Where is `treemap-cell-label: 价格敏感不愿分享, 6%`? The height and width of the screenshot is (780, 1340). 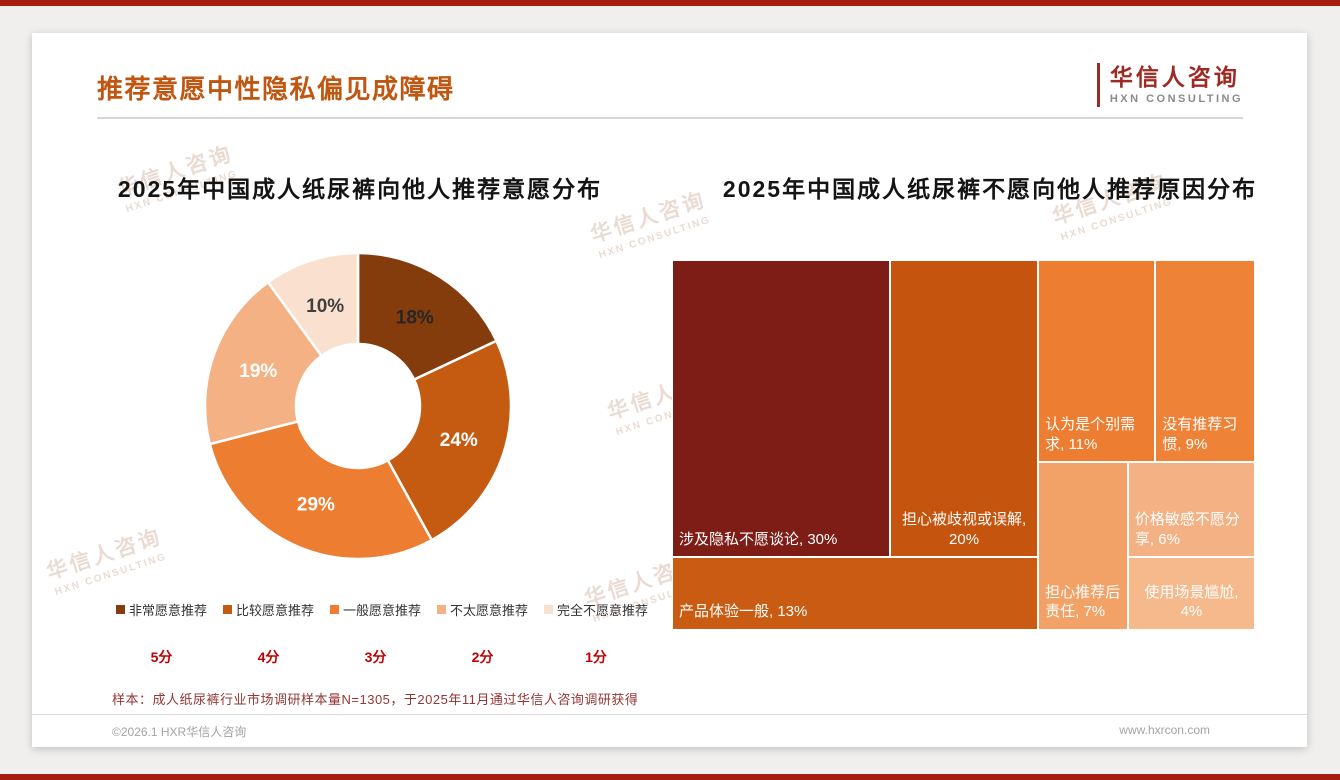
treemap-cell-label: 价格敏感不愿分享, 6% is located at coordinates (1187, 529).